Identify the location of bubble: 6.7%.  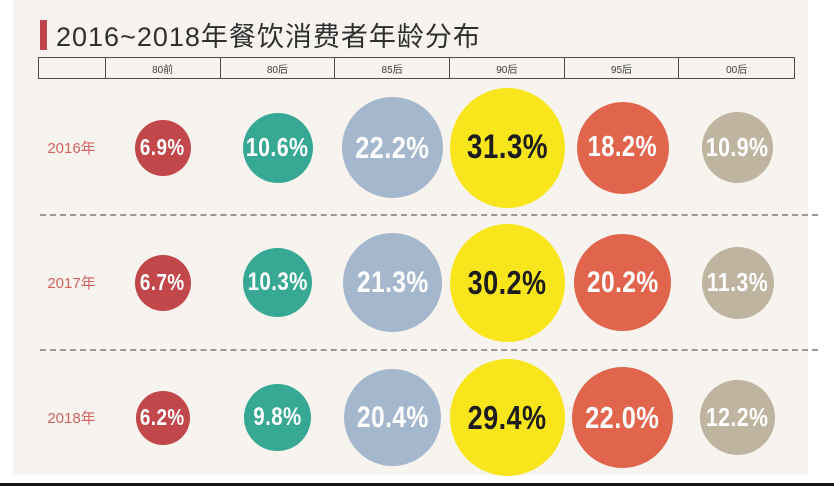
(162, 282).